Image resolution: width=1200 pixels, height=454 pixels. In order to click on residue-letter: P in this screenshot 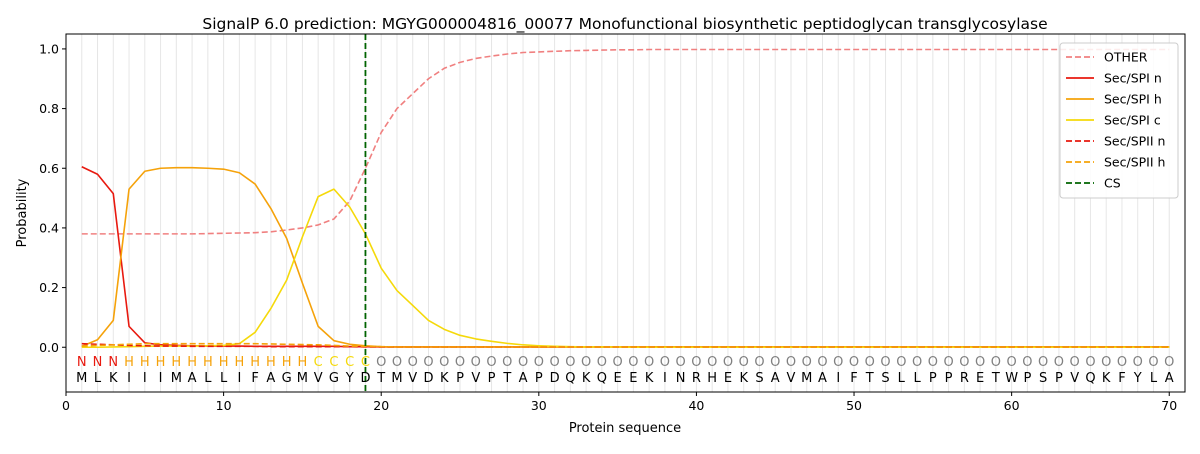, I will do `click(949, 378)`.